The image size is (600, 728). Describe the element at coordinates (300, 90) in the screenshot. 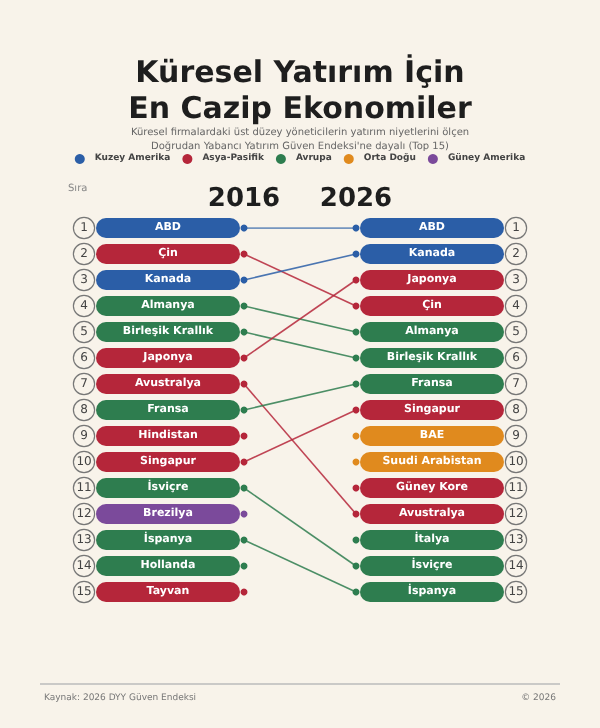

I see `chart-title: Küresel Yatırım İçin En Cazip Ekonomiler` at that location.